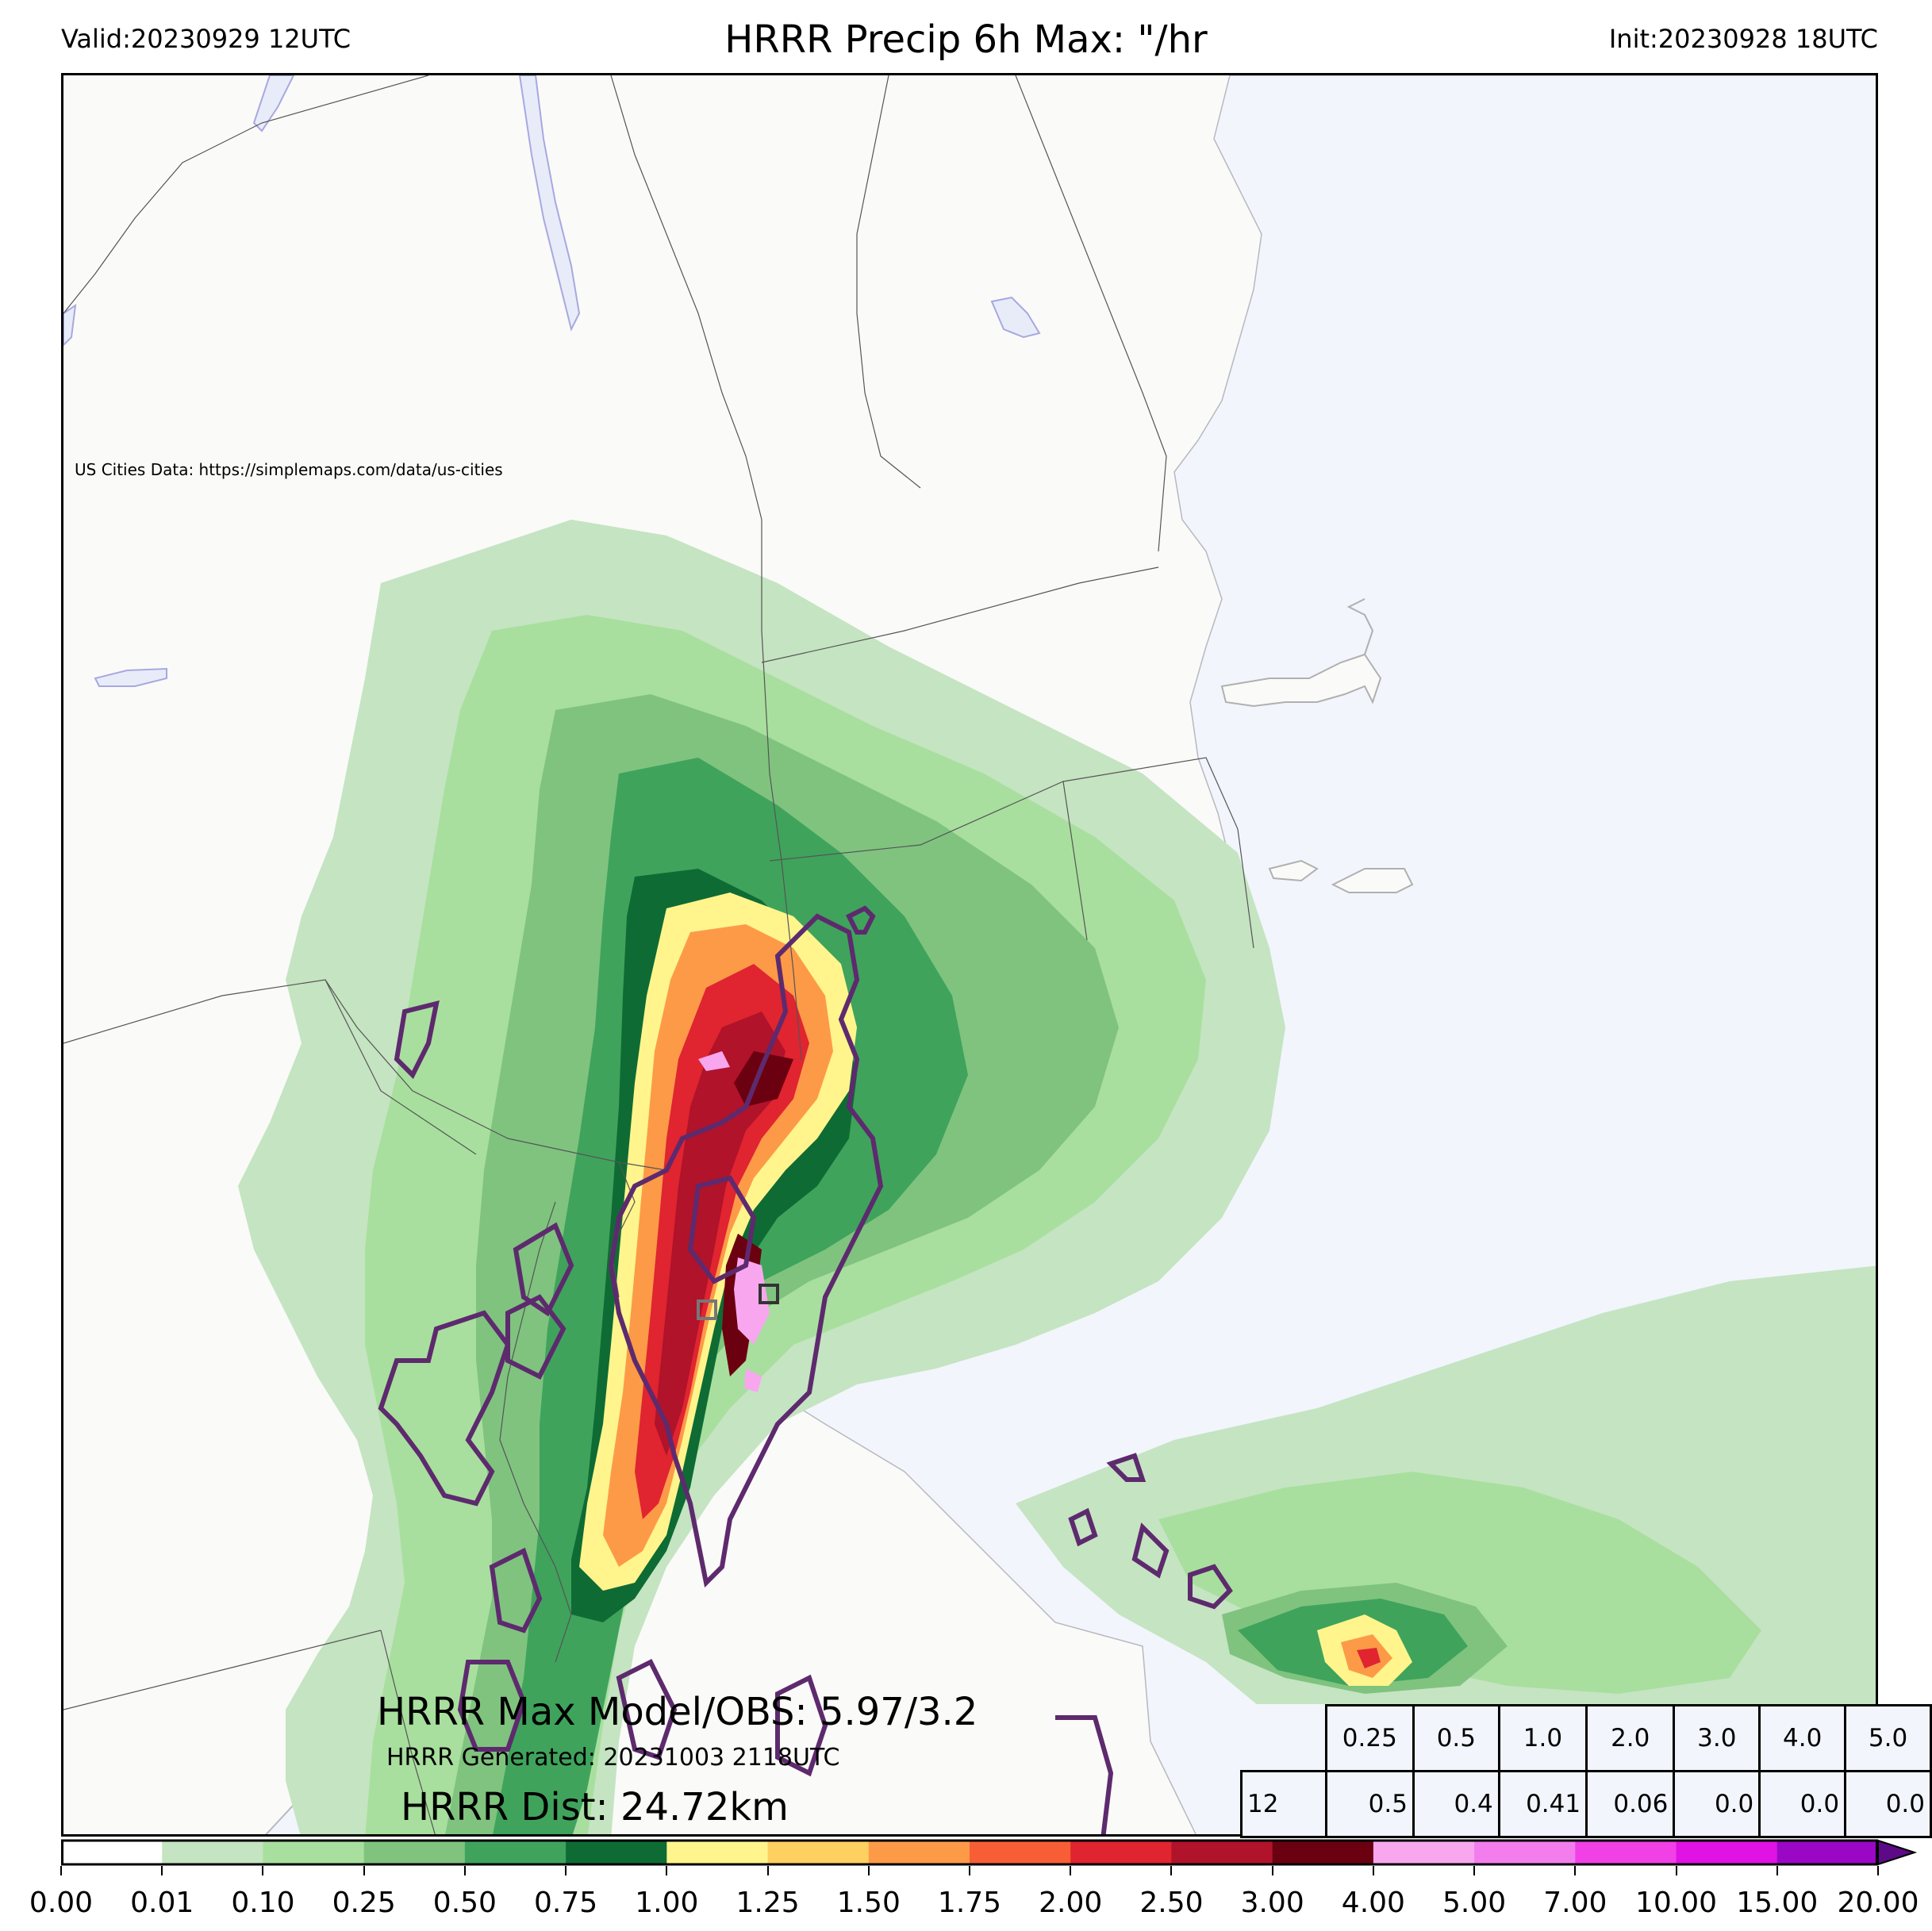 This screenshot has height=1931, width=1932. I want to click on generated-time: HRRR Generated: 20231003 2118UTC, so click(613, 1758).